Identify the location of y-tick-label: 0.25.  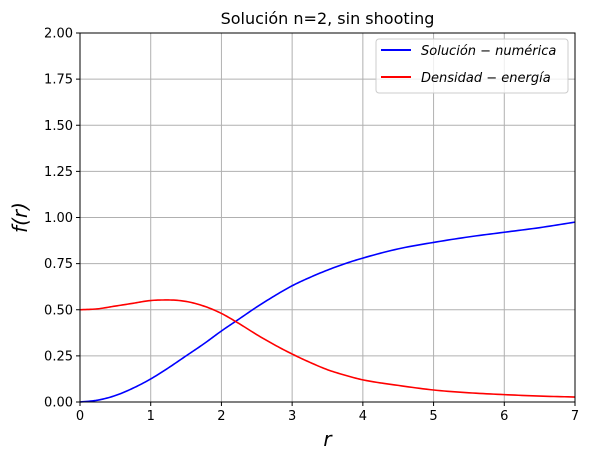
(58, 356).